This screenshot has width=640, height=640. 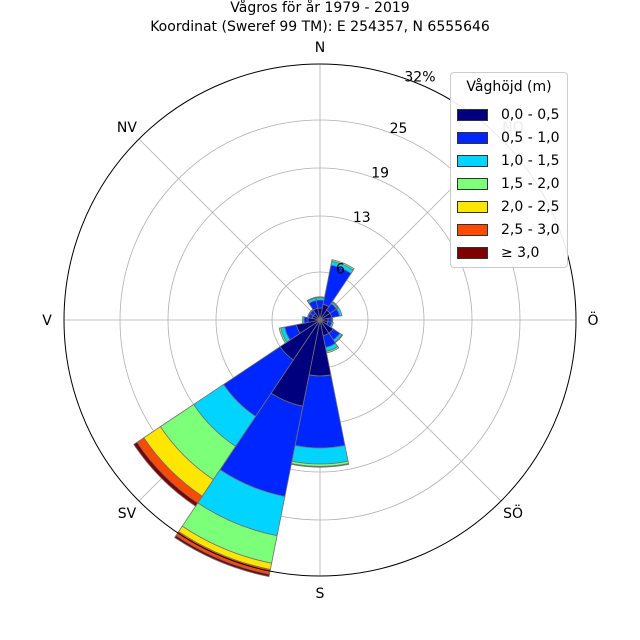 I want to click on legend-label: 2,0 - 2,5, so click(x=530, y=207).